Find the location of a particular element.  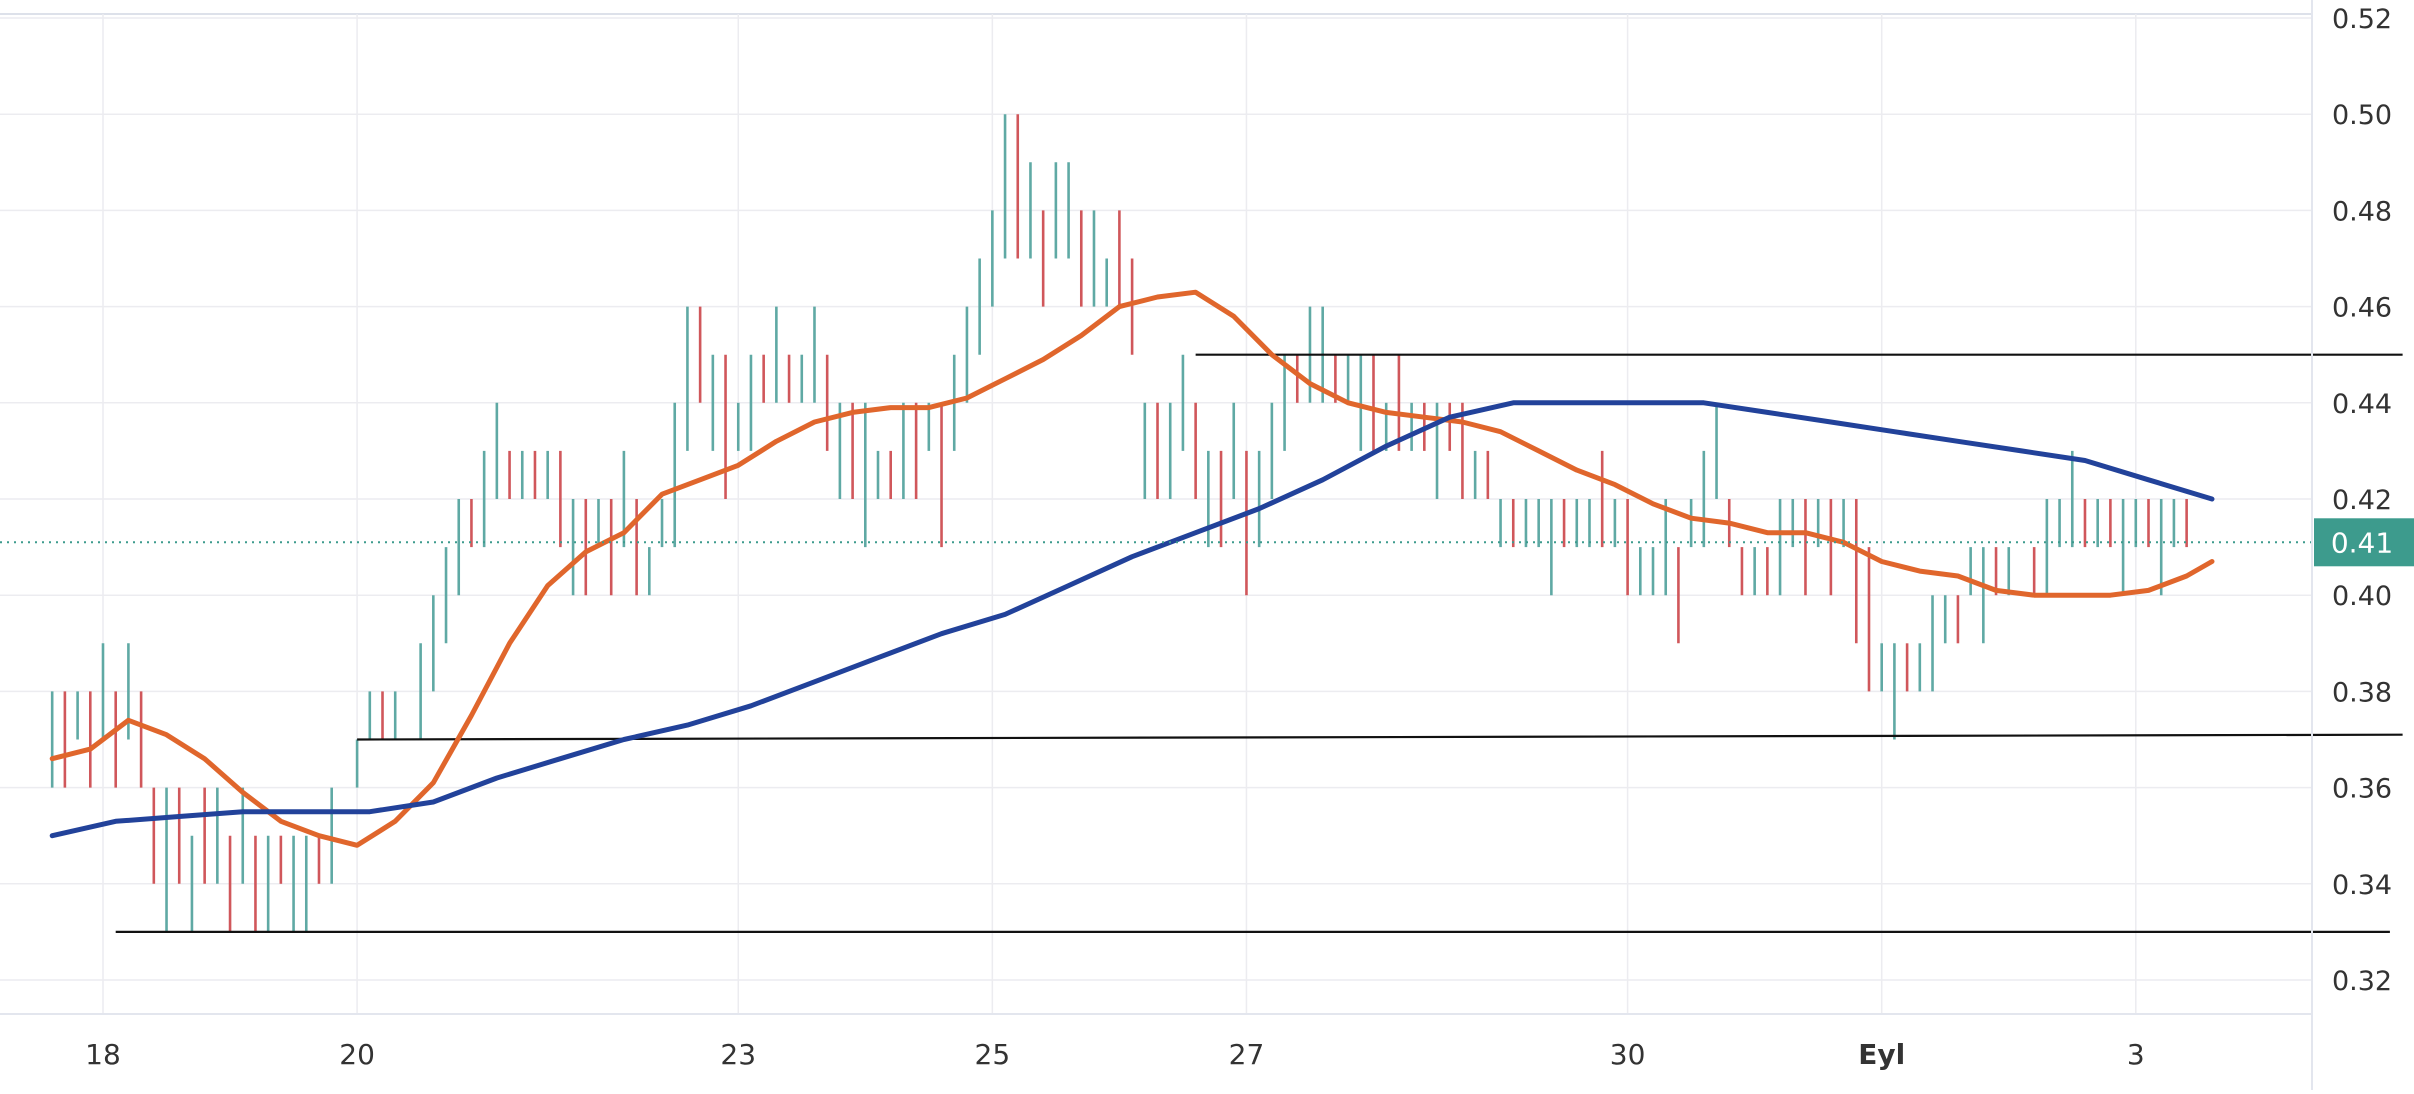

x-tick-label: 27 is located at coordinates (1247, 1054).